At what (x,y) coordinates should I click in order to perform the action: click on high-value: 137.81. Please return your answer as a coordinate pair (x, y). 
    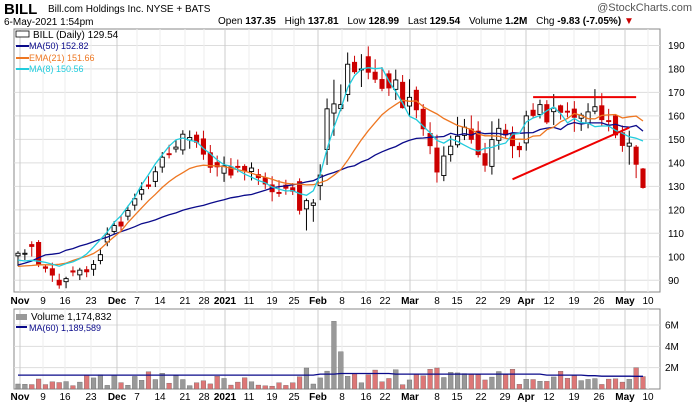
    Looking at the image, I should click on (323, 21).